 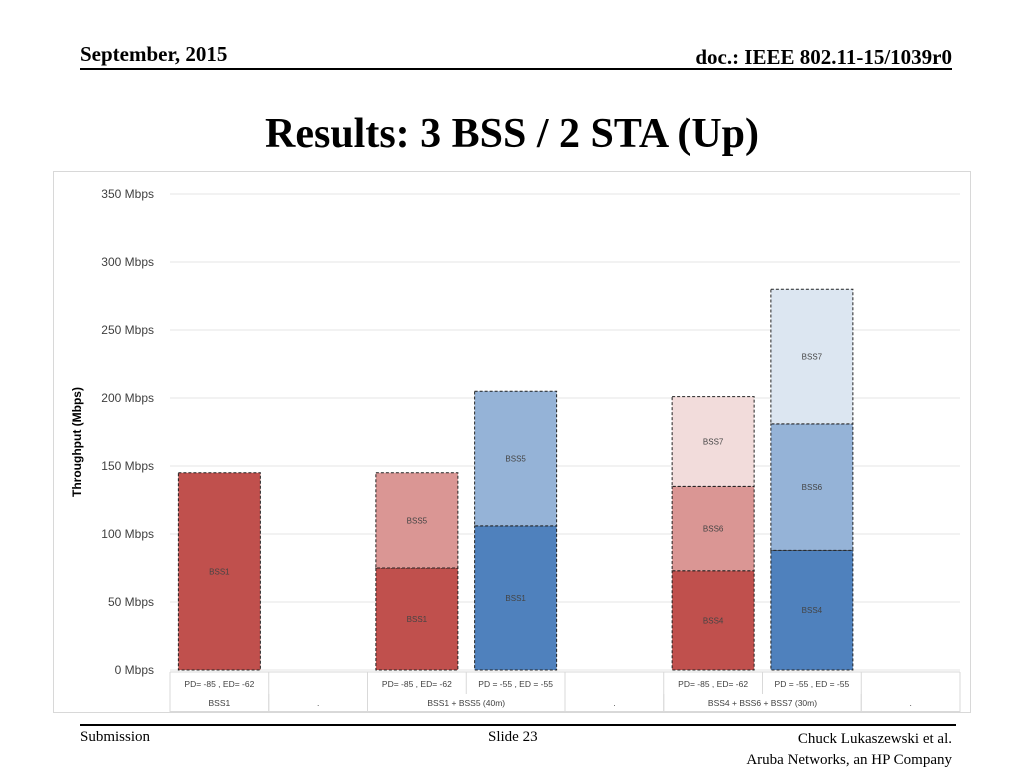 I want to click on group-label: BSS1 + BSS5 (40m), so click(x=466, y=703).